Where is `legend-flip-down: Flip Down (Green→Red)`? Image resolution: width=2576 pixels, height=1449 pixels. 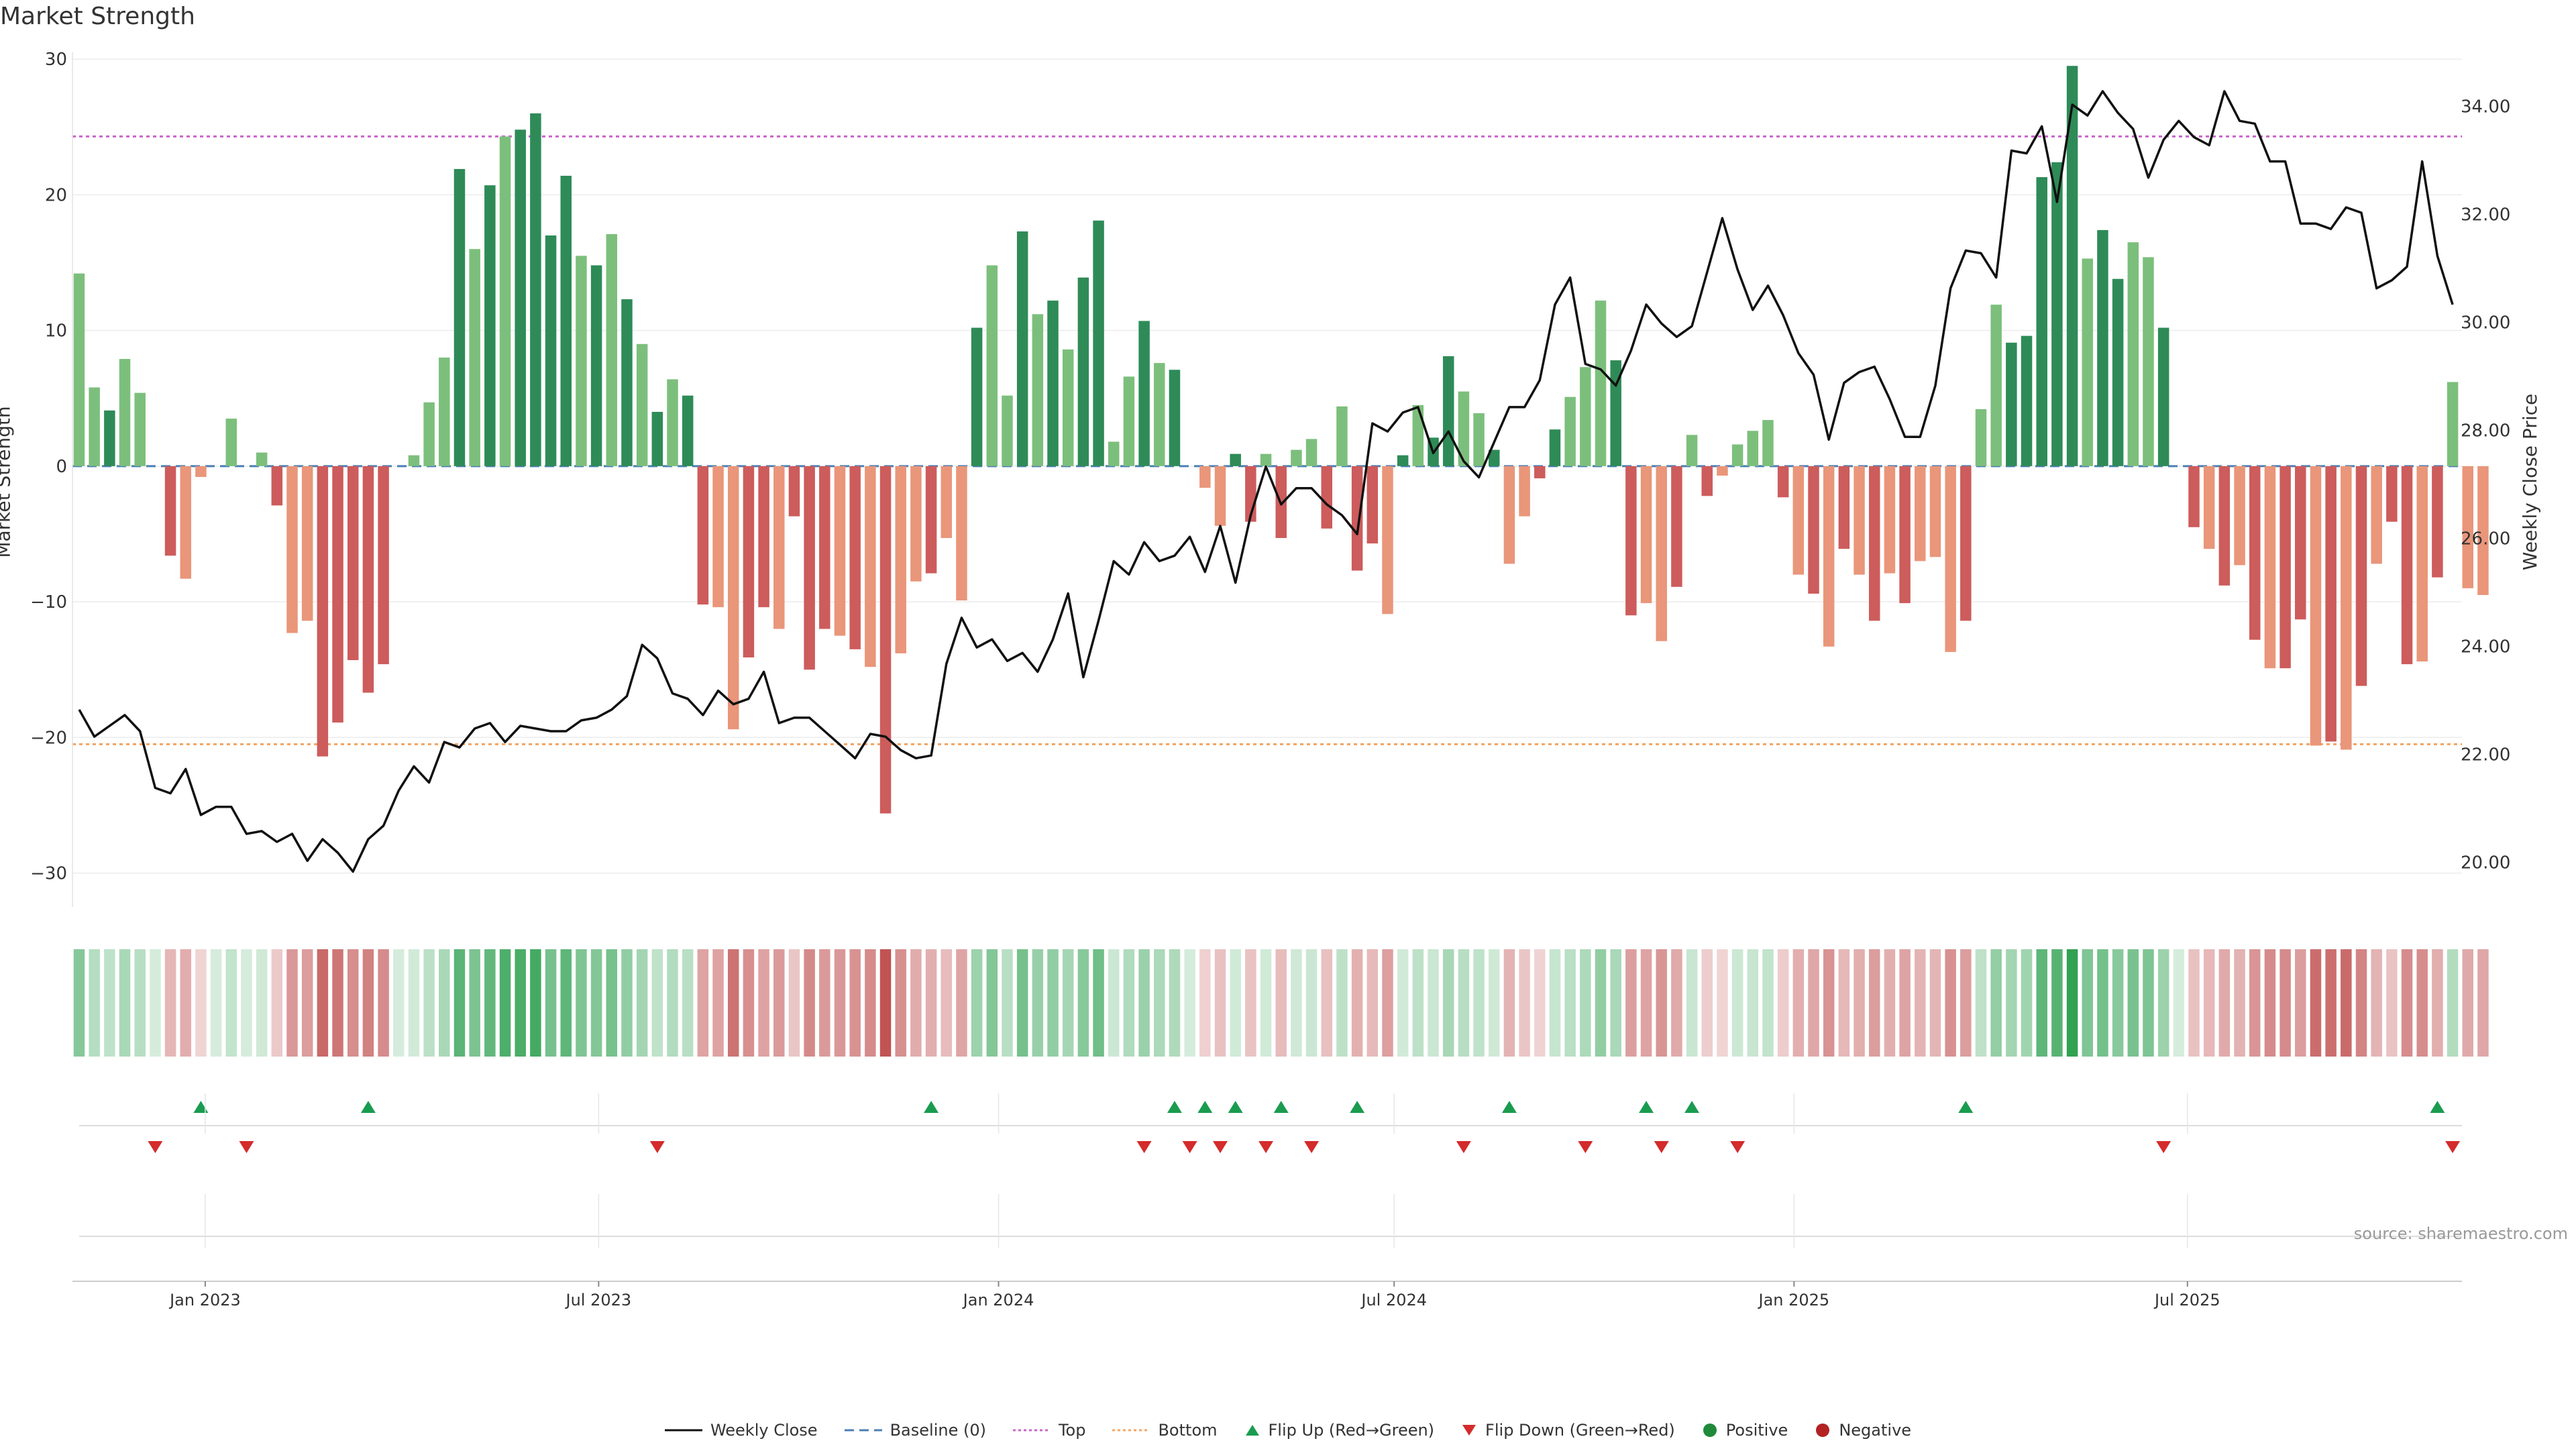 legend-flip-down: Flip Down (Green→Red) is located at coordinates (1568, 1430).